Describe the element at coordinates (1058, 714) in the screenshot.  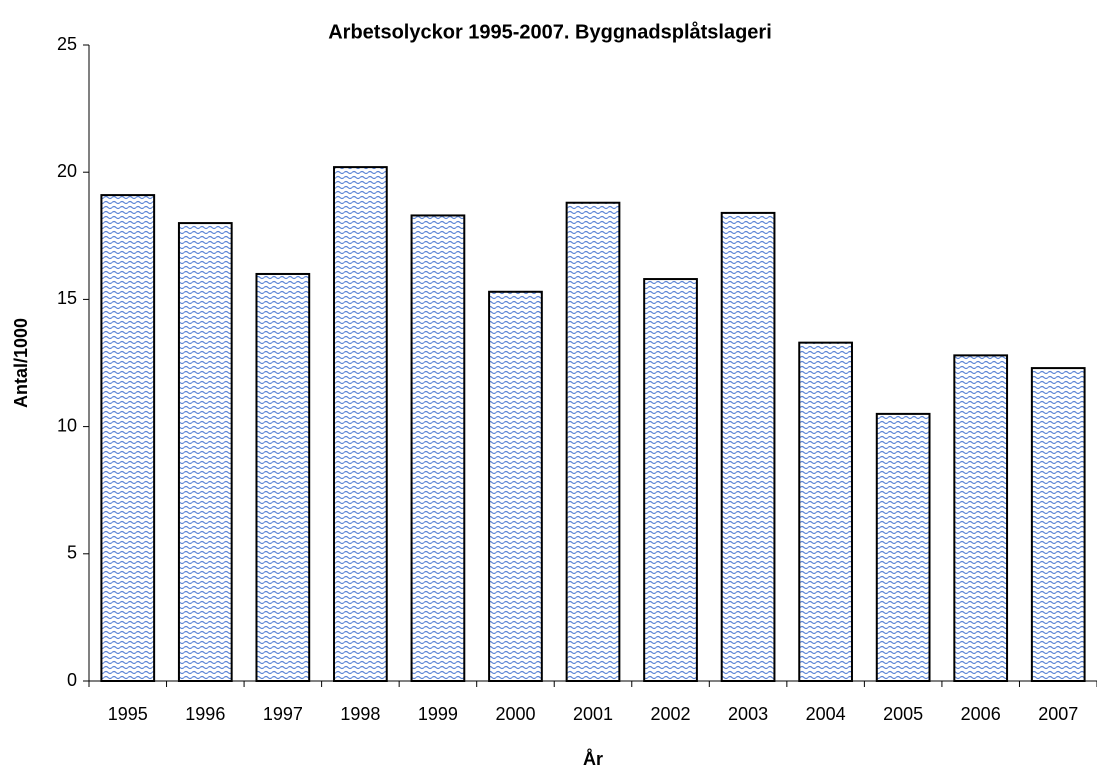
I see `x-tick-label: 2007` at that location.